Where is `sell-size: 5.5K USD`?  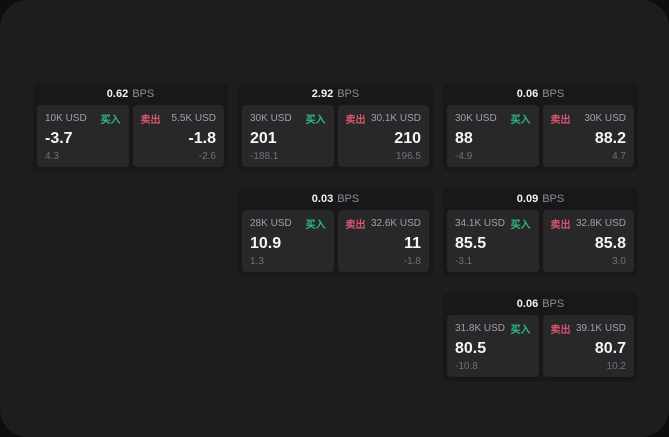
sell-size: 5.5K USD is located at coordinates (193, 118).